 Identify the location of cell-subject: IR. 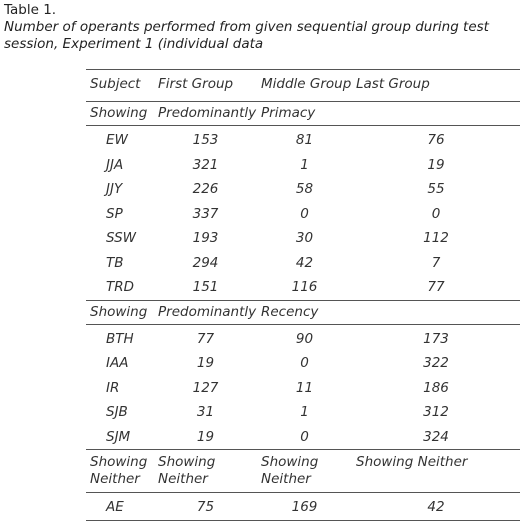
(113, 387).